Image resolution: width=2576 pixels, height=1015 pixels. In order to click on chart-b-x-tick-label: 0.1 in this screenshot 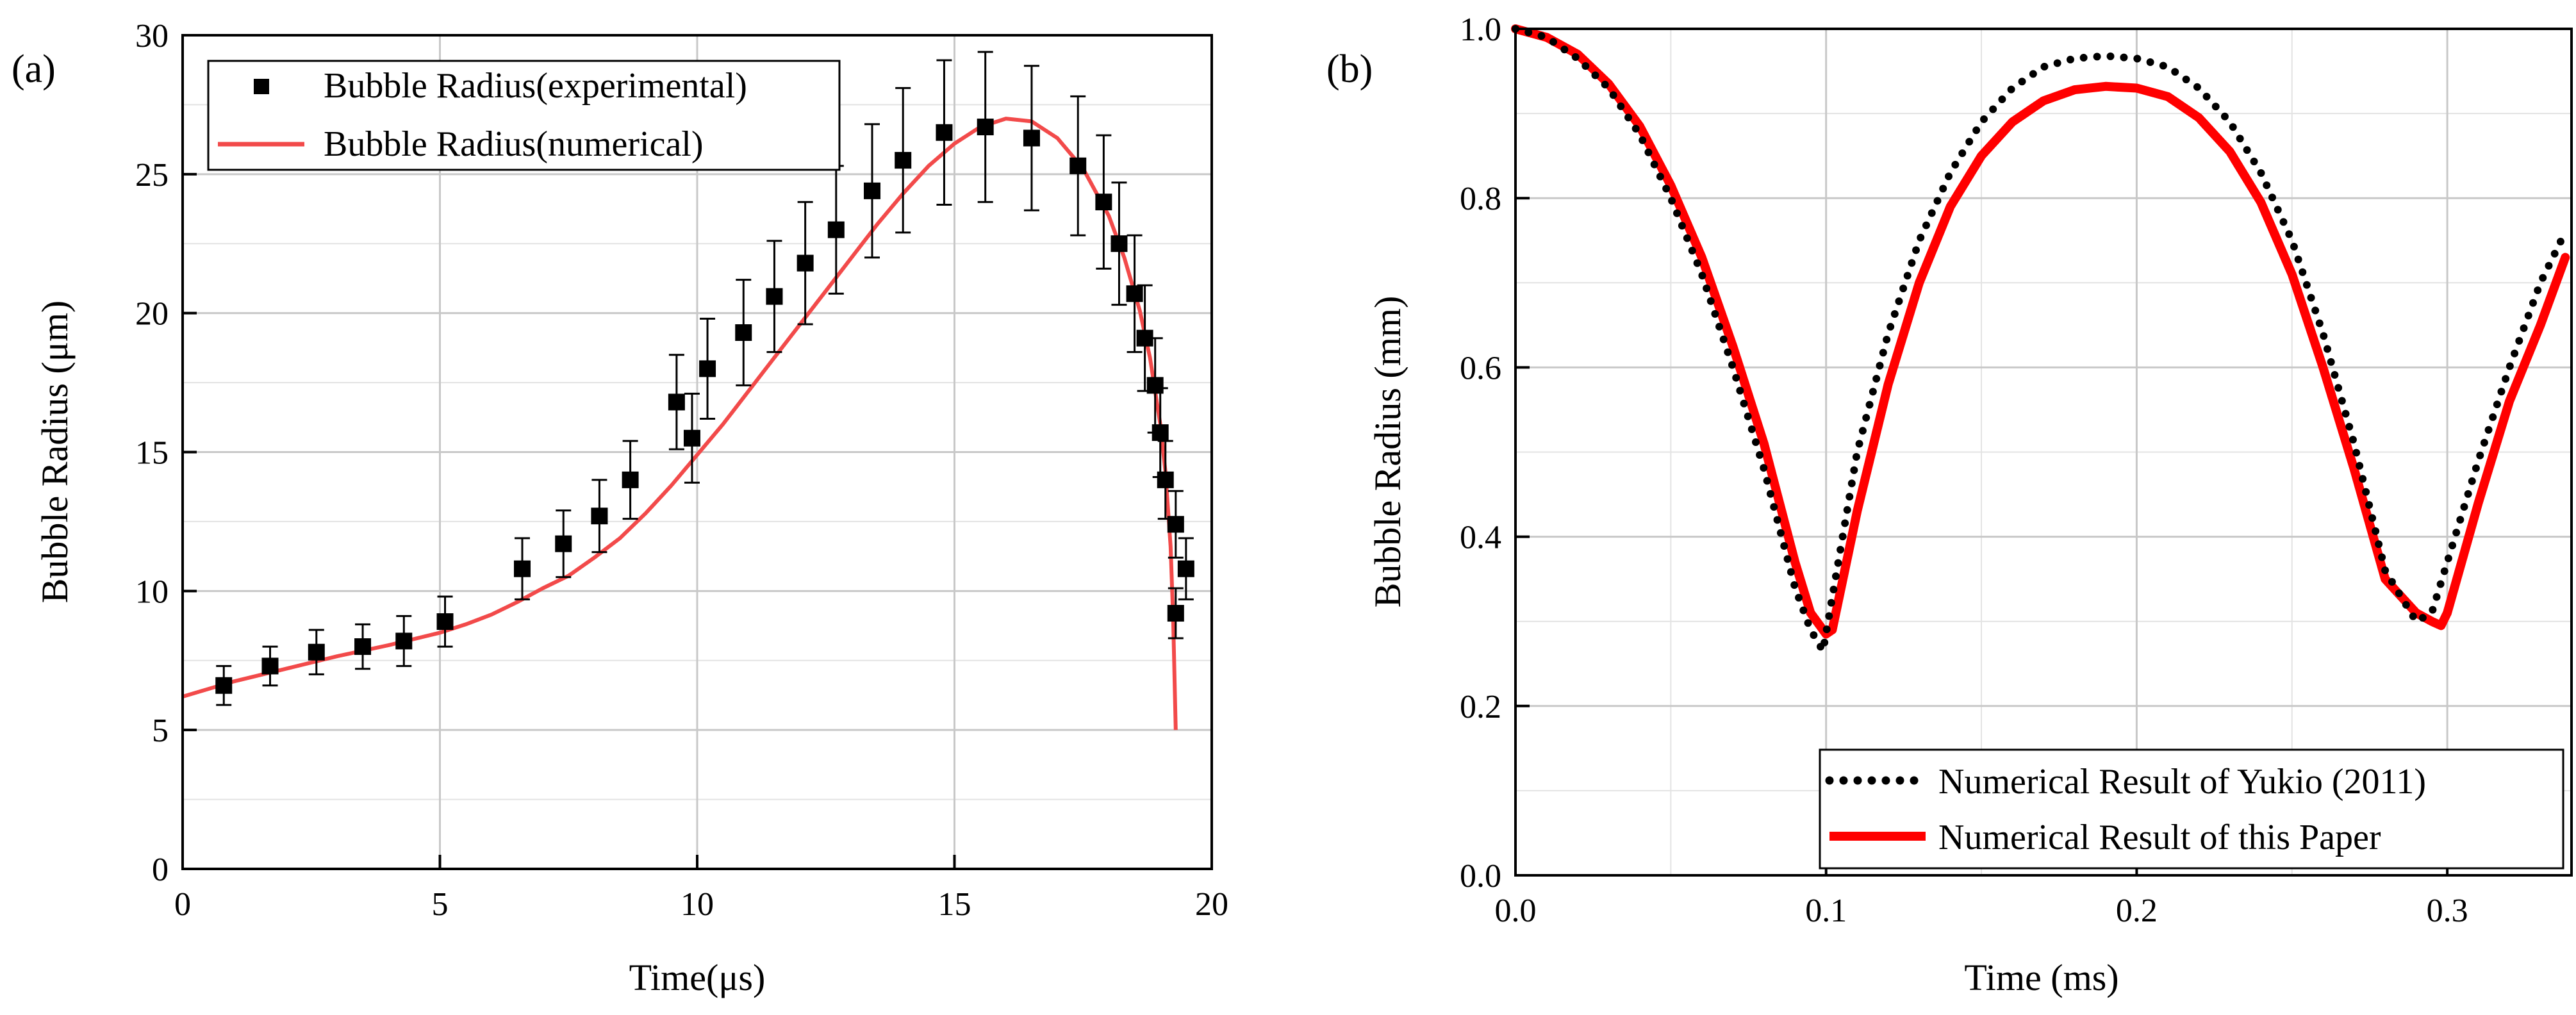, I will do `click(1826, 911)`.